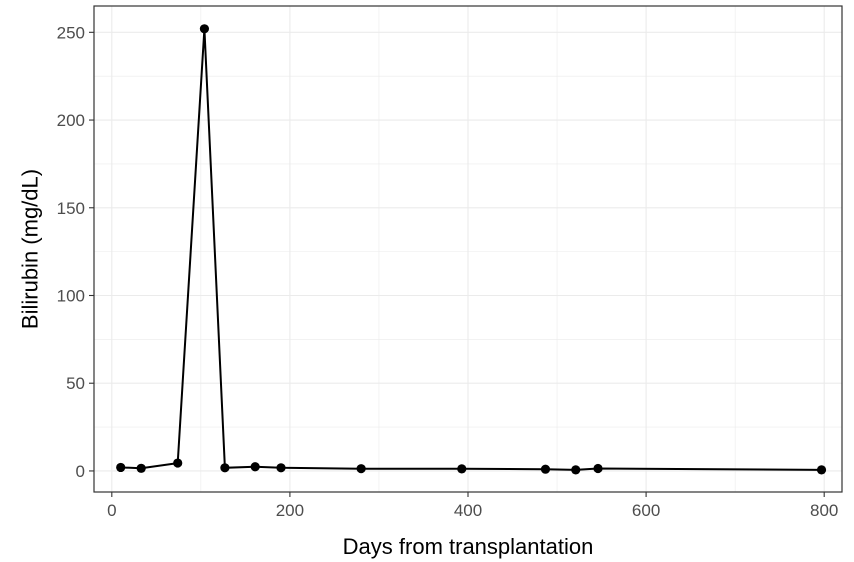 The image size is (854, 562). Describe the element at coordinates (75, 252) in the screenshot. I see `y-axis: 0 50 100 150 200 250` at that location.